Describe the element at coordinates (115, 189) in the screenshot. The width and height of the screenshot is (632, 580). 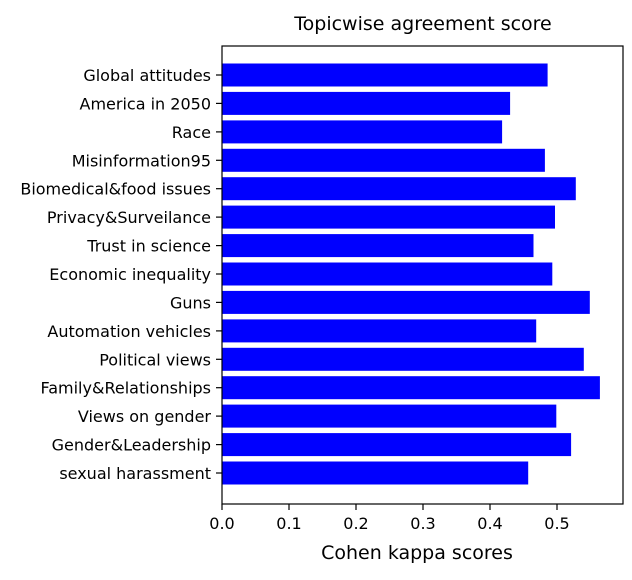
I see `y-tick-label: Biomedical&food issues` at that location.